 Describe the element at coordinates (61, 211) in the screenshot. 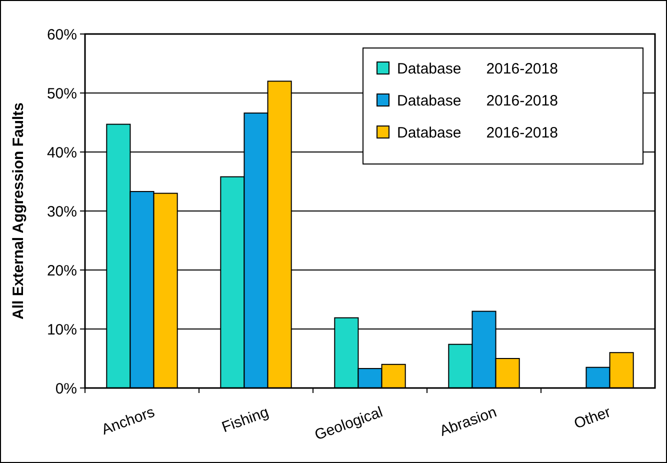

I see `y-tick-label: 30%` at that location.